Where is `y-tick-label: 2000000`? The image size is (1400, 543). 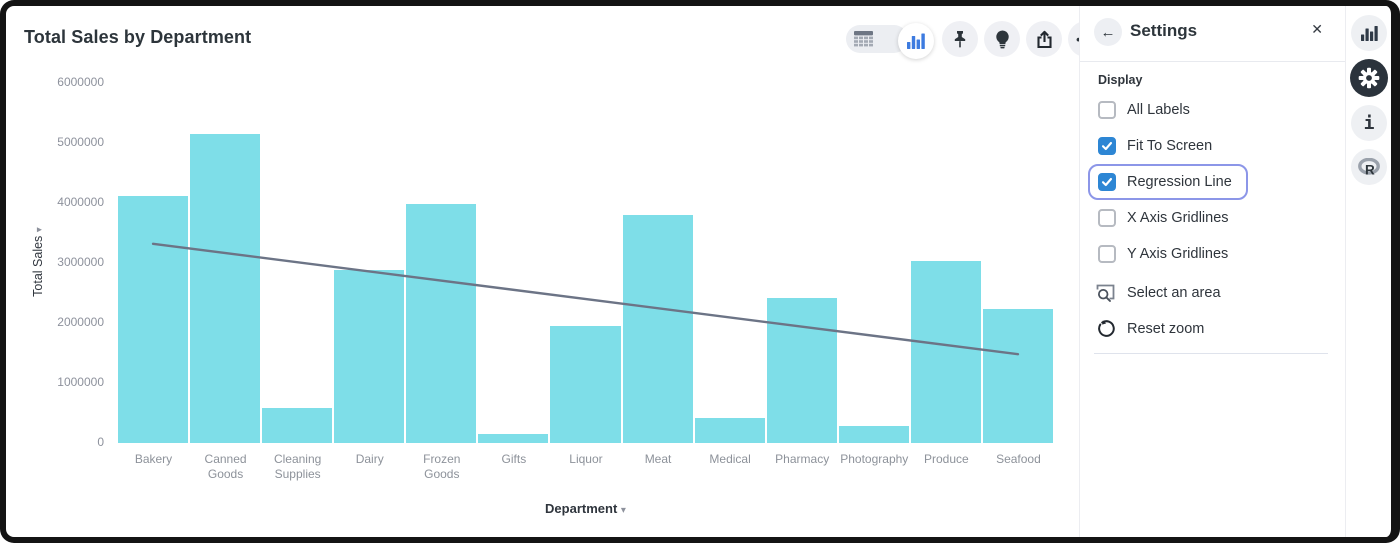
y-tick-label: 2000000 is located at coordinates (80, 322).